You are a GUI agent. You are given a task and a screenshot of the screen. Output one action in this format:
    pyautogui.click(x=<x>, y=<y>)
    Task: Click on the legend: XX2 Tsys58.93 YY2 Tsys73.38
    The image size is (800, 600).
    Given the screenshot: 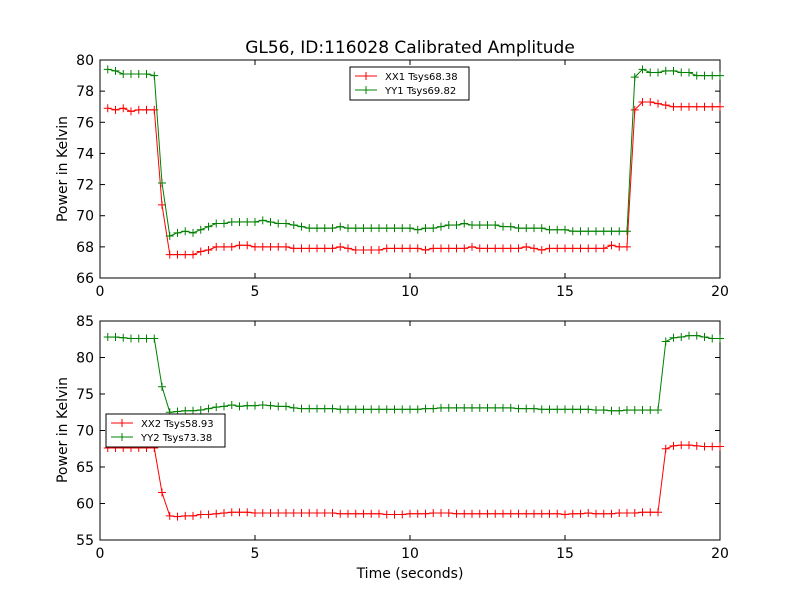 What is the action you would take?
    pyautogui.click(x=165, y=430)
    